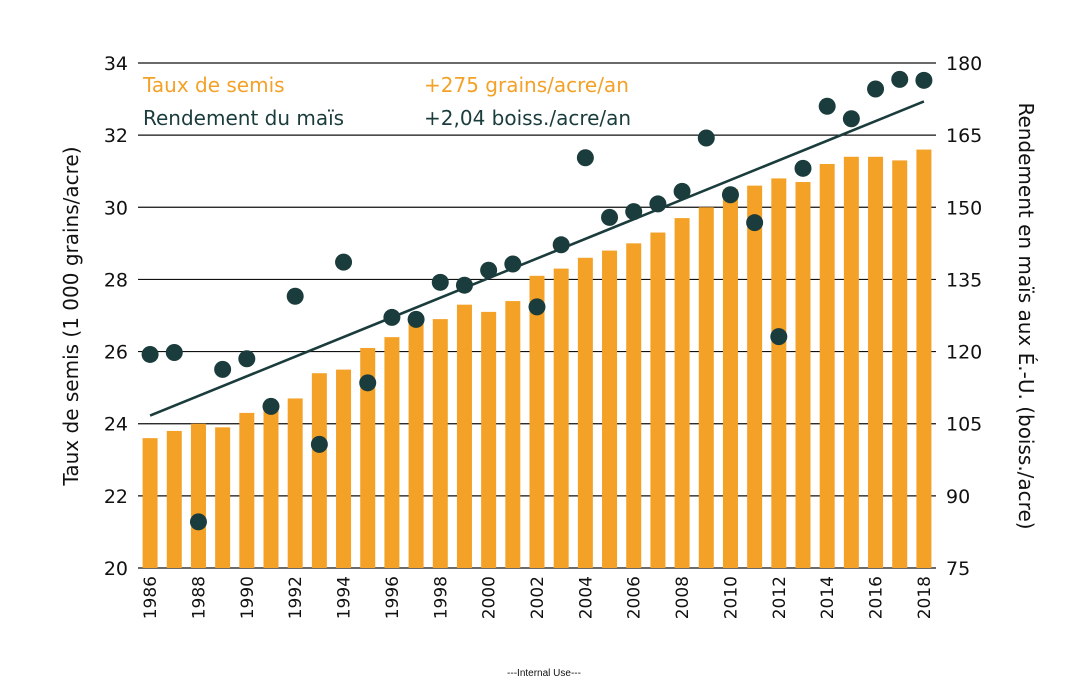  What do you see at coordinates (464, 436) in the screenshot?
I see `bar-1999` at bounding box center [464, 436].